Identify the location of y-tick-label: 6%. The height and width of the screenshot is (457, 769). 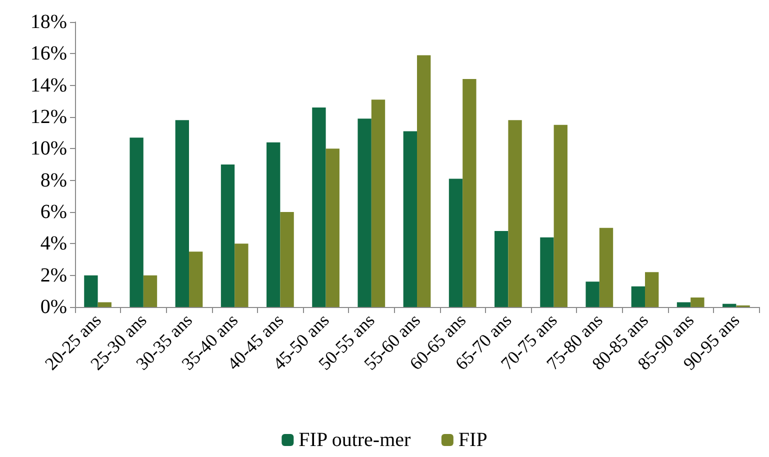
(53, 212).